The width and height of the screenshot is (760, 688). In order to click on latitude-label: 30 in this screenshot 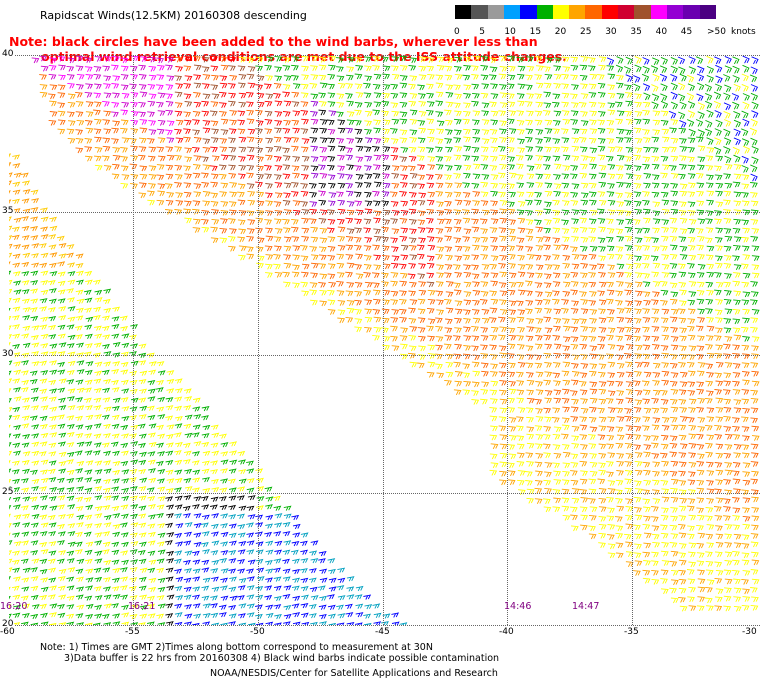, I will do `click(8, 354)`.